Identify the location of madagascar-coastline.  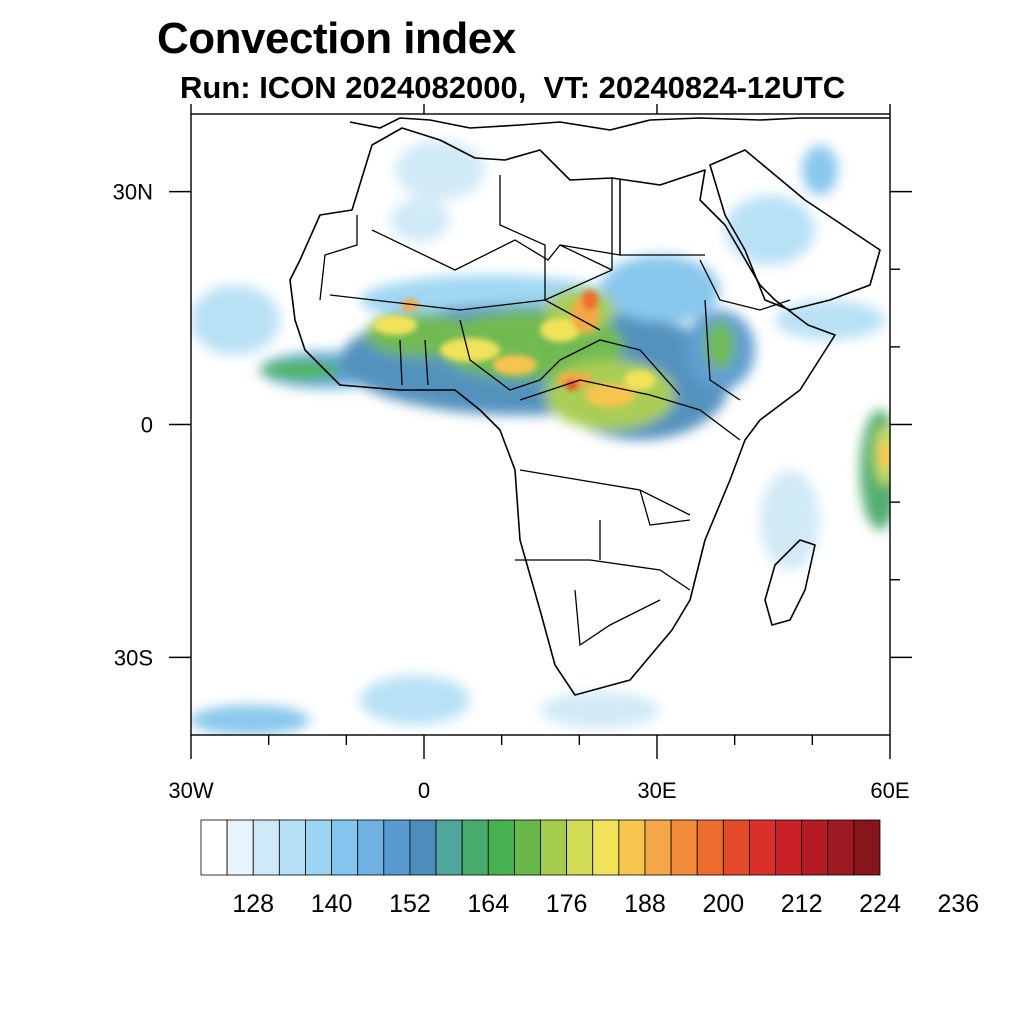
(790, 582).